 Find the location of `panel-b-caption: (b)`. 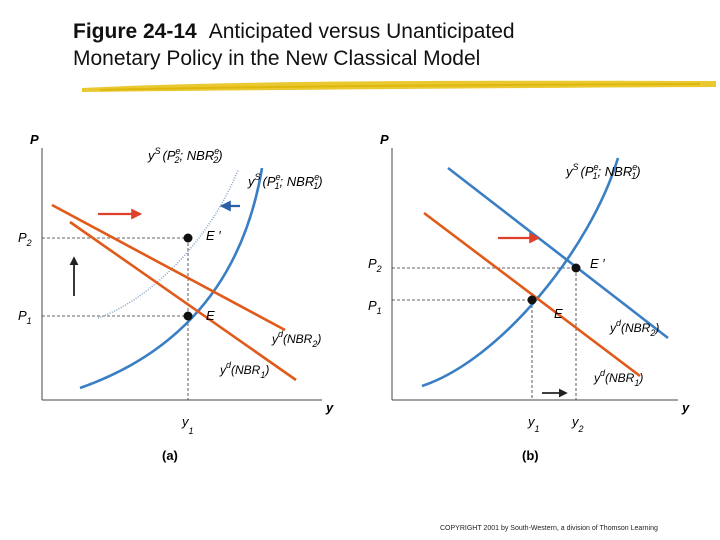

panel-b-caption: (b) is located at coordinates (530, 455).